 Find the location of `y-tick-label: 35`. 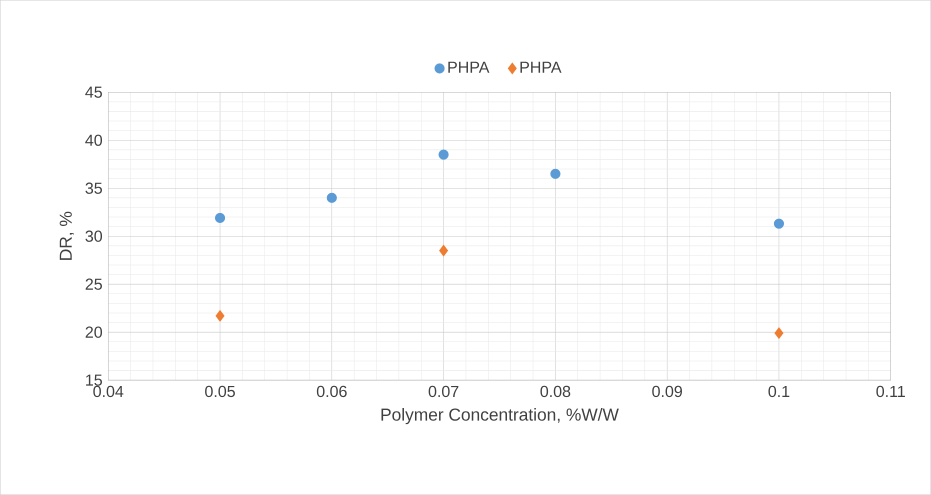

y-tick-label: 35 is located at coordinates (93, 188).